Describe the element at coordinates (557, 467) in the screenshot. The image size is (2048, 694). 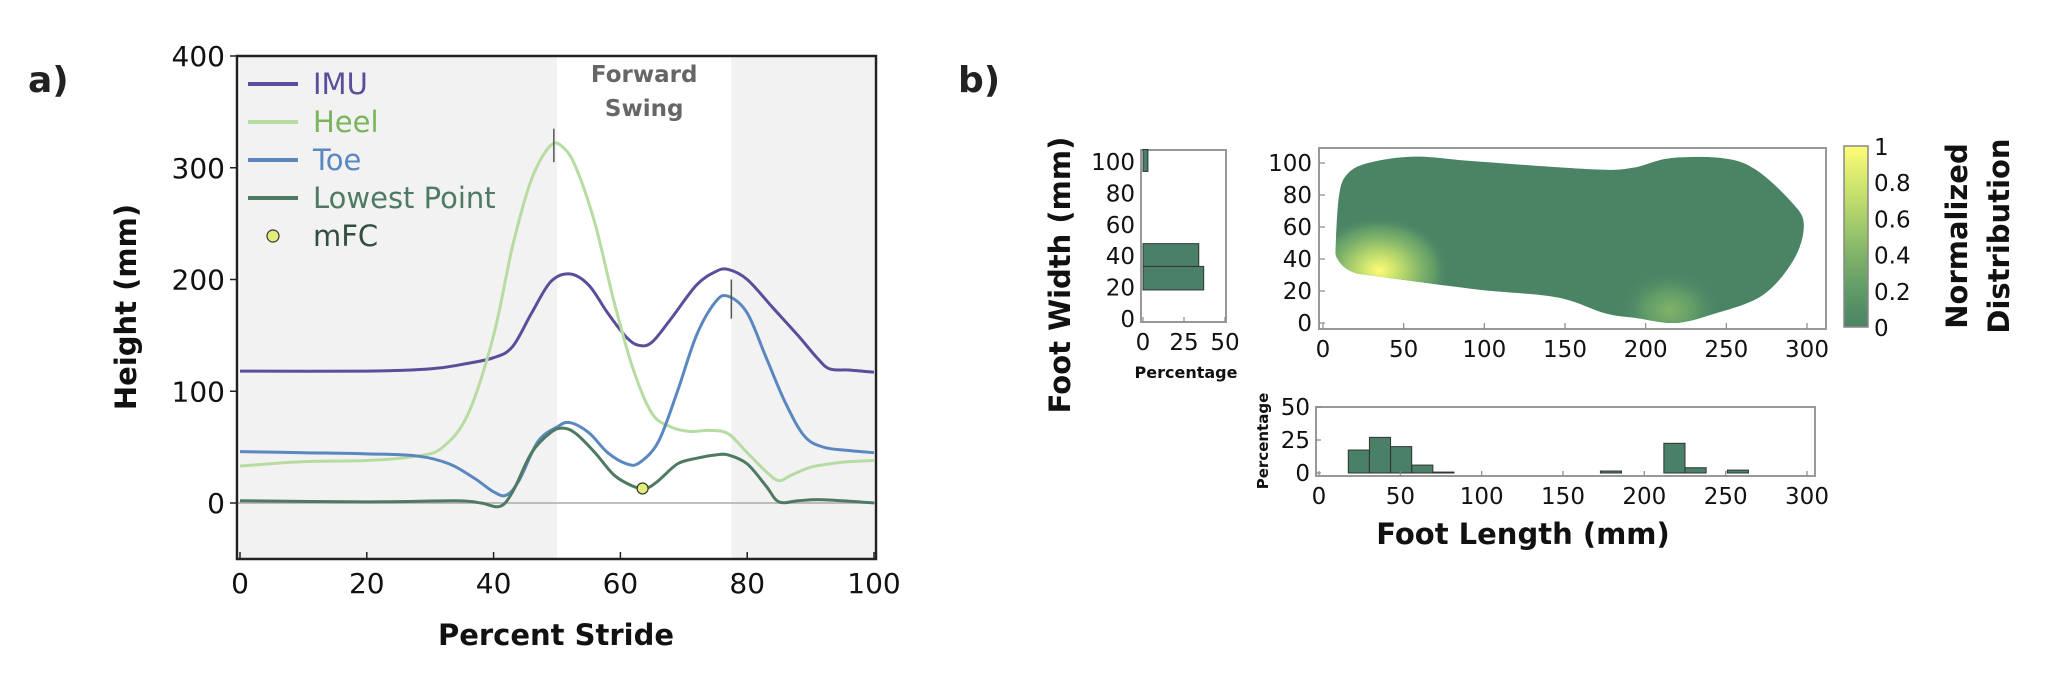
I see `series-line-lowest-point` at that location.